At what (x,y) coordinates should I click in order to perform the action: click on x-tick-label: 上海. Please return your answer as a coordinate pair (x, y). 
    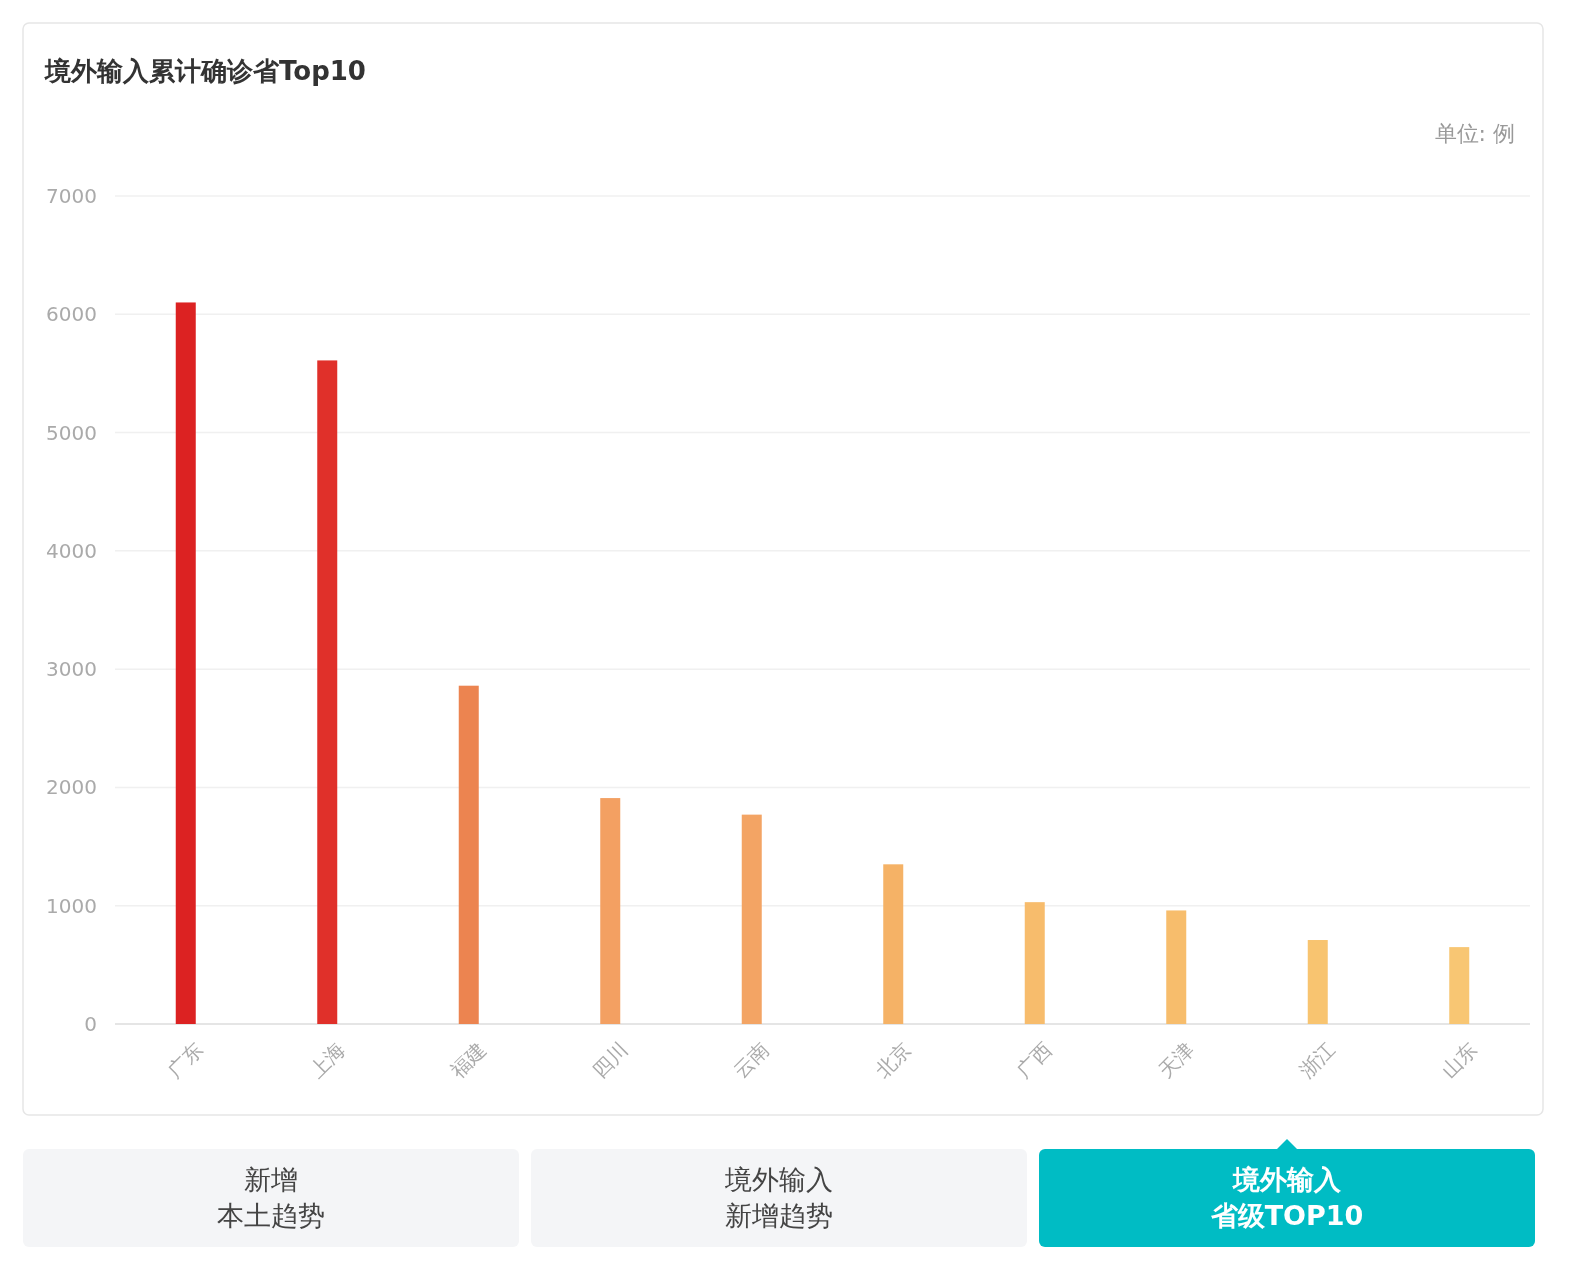
    Looking at the image, I should click on (327, 1060).